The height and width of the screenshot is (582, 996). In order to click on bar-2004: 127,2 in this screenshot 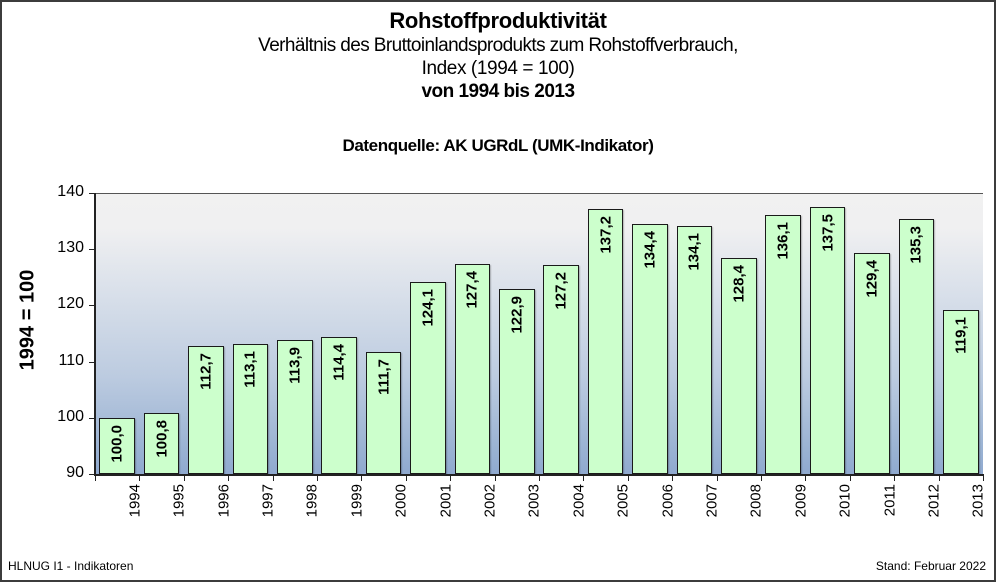, I will do `click(561, 369)`.